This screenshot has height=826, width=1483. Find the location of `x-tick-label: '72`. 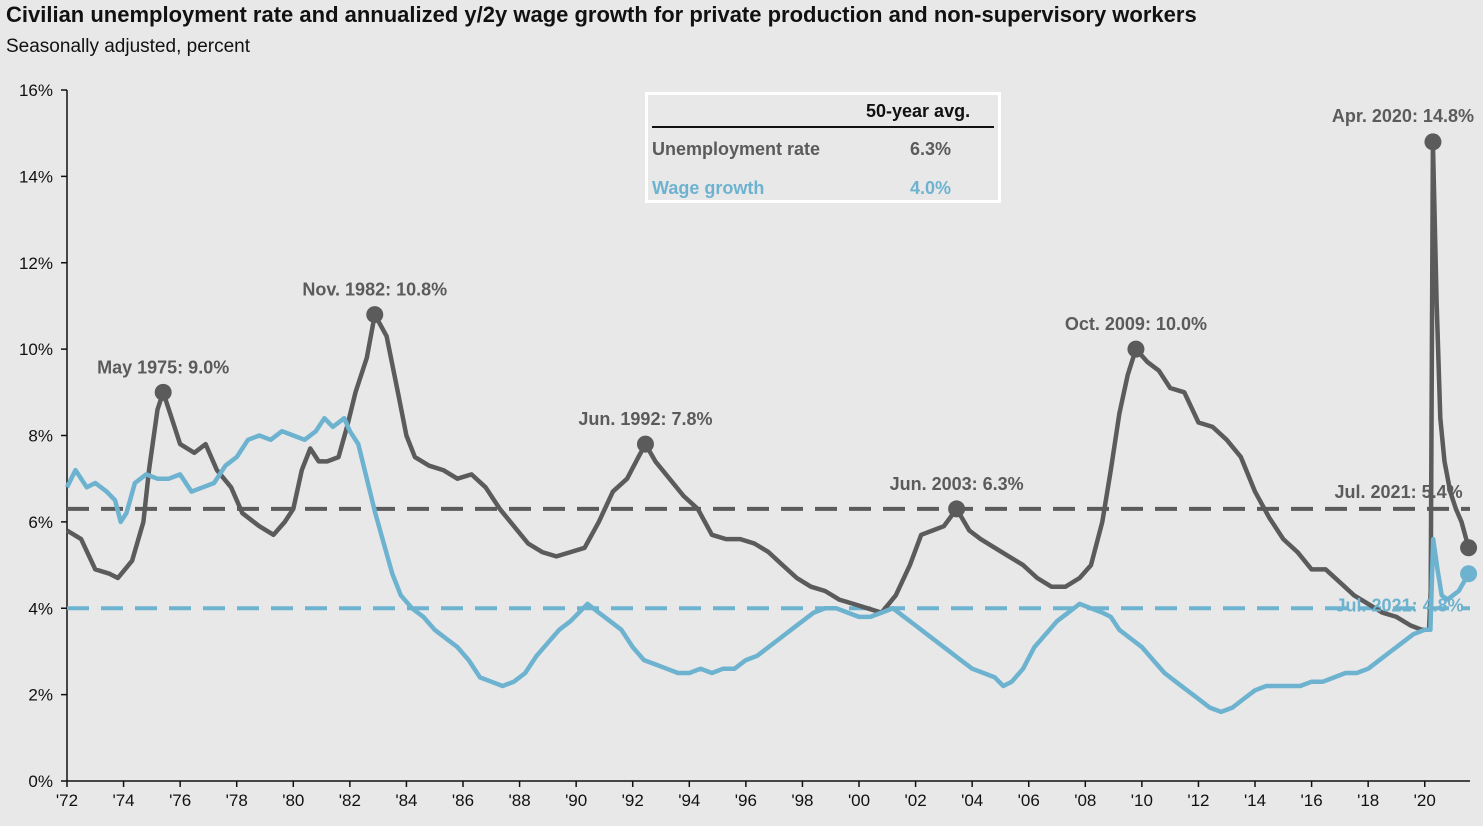

x-tick-label: '72 is located at coordinates (67, 800).